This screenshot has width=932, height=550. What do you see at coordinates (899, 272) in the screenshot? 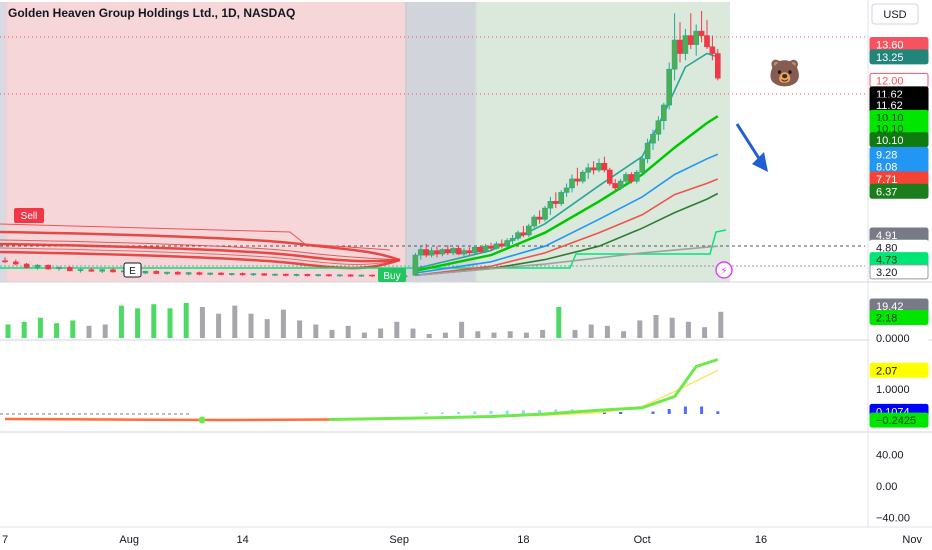
I see `price-tag-15: 3.20` at bounding box center [899, 272].